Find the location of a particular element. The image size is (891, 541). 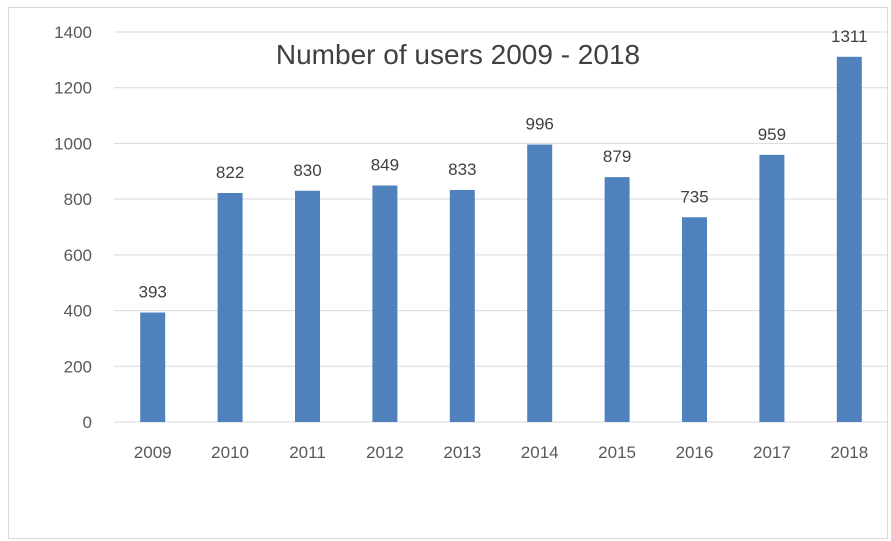

bar-2011 is located at coordinates (307, 306).